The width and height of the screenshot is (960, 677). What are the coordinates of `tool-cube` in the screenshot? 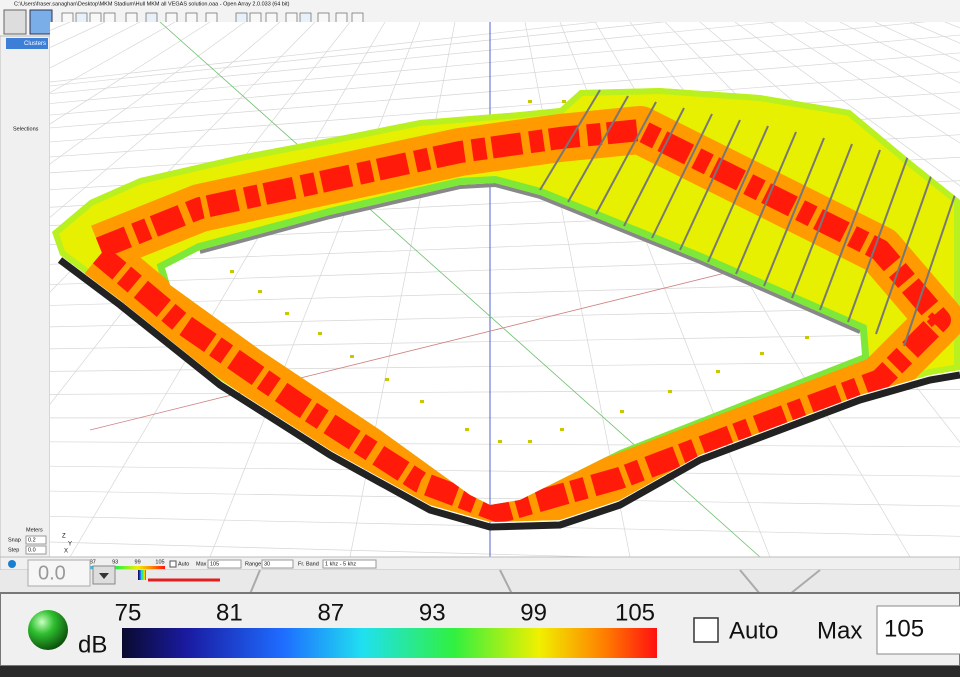 It's located at (15, 22).